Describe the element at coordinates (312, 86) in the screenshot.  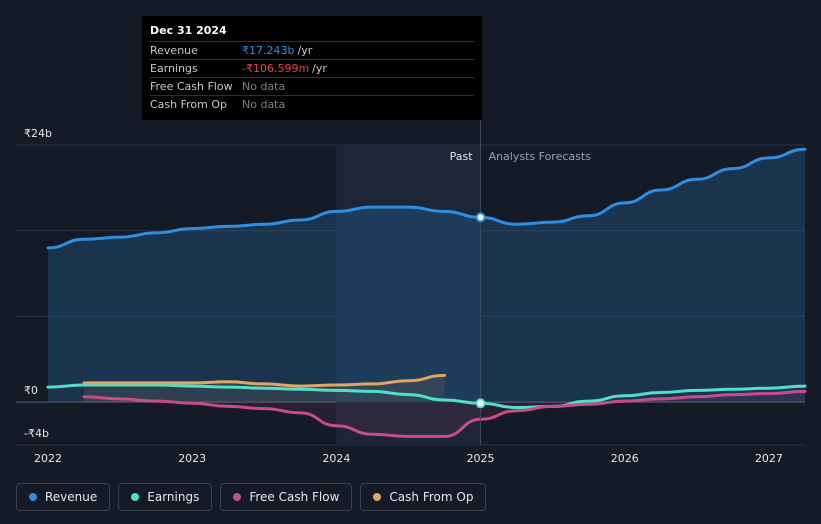
I see `tooltip-row-fcf: Free Cash Flow No data` at that location.